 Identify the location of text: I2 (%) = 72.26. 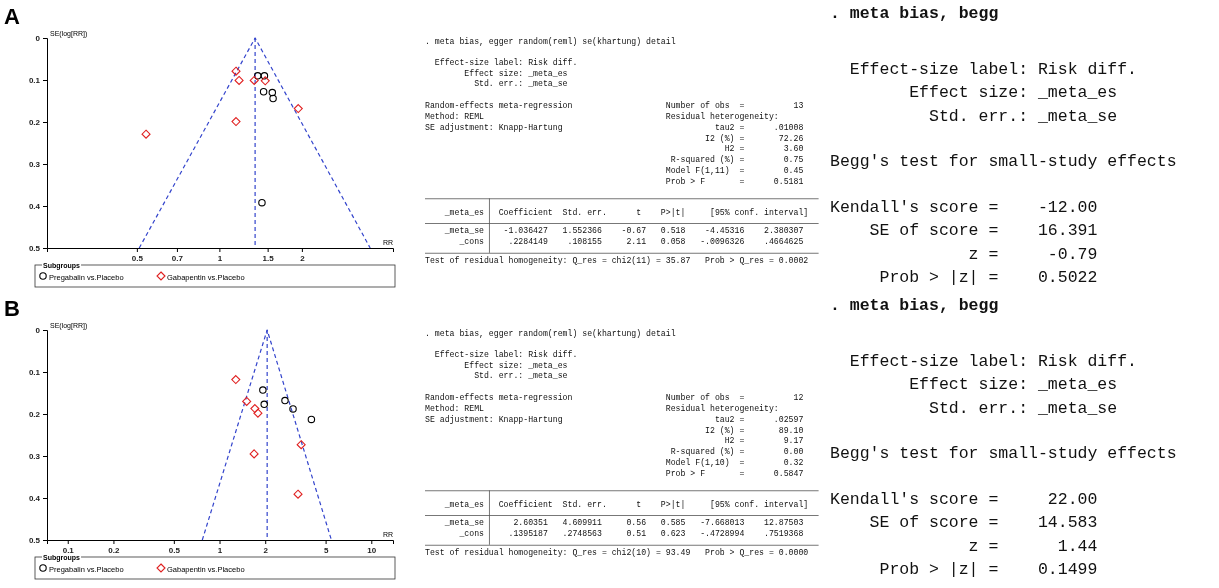
(614, 138).